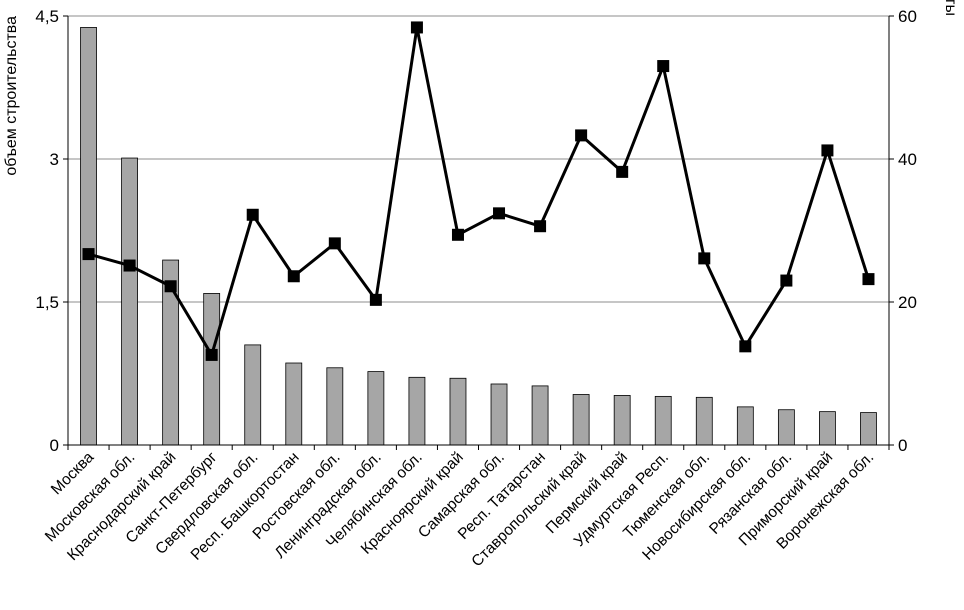 The image size is (964, 610). Describe the element at coordinates (907, 231) in the screenshot. I see `right-axis-ticks: 0 20 40 60` at that location.